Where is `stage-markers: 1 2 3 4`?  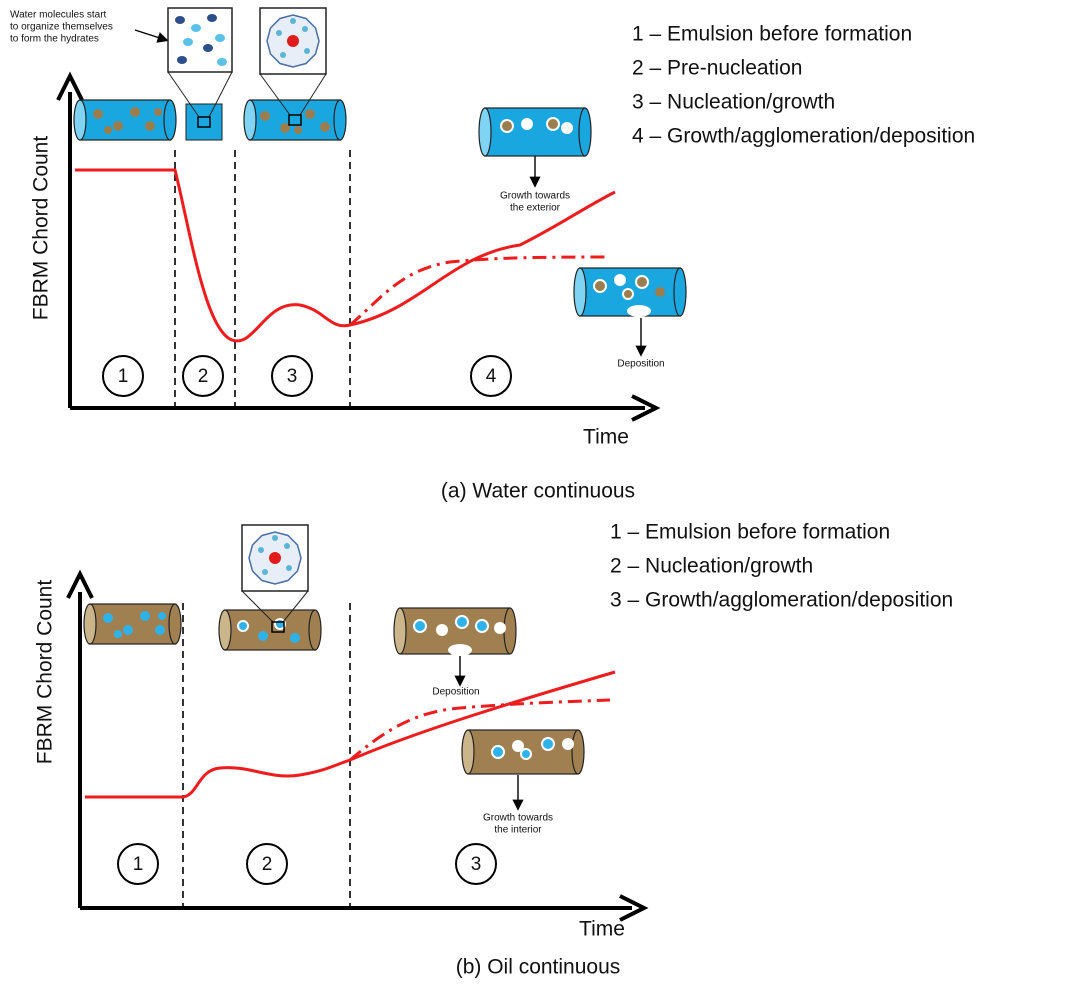 stage-markers: 1 2 3 4 is located at coordinates (307, 376).